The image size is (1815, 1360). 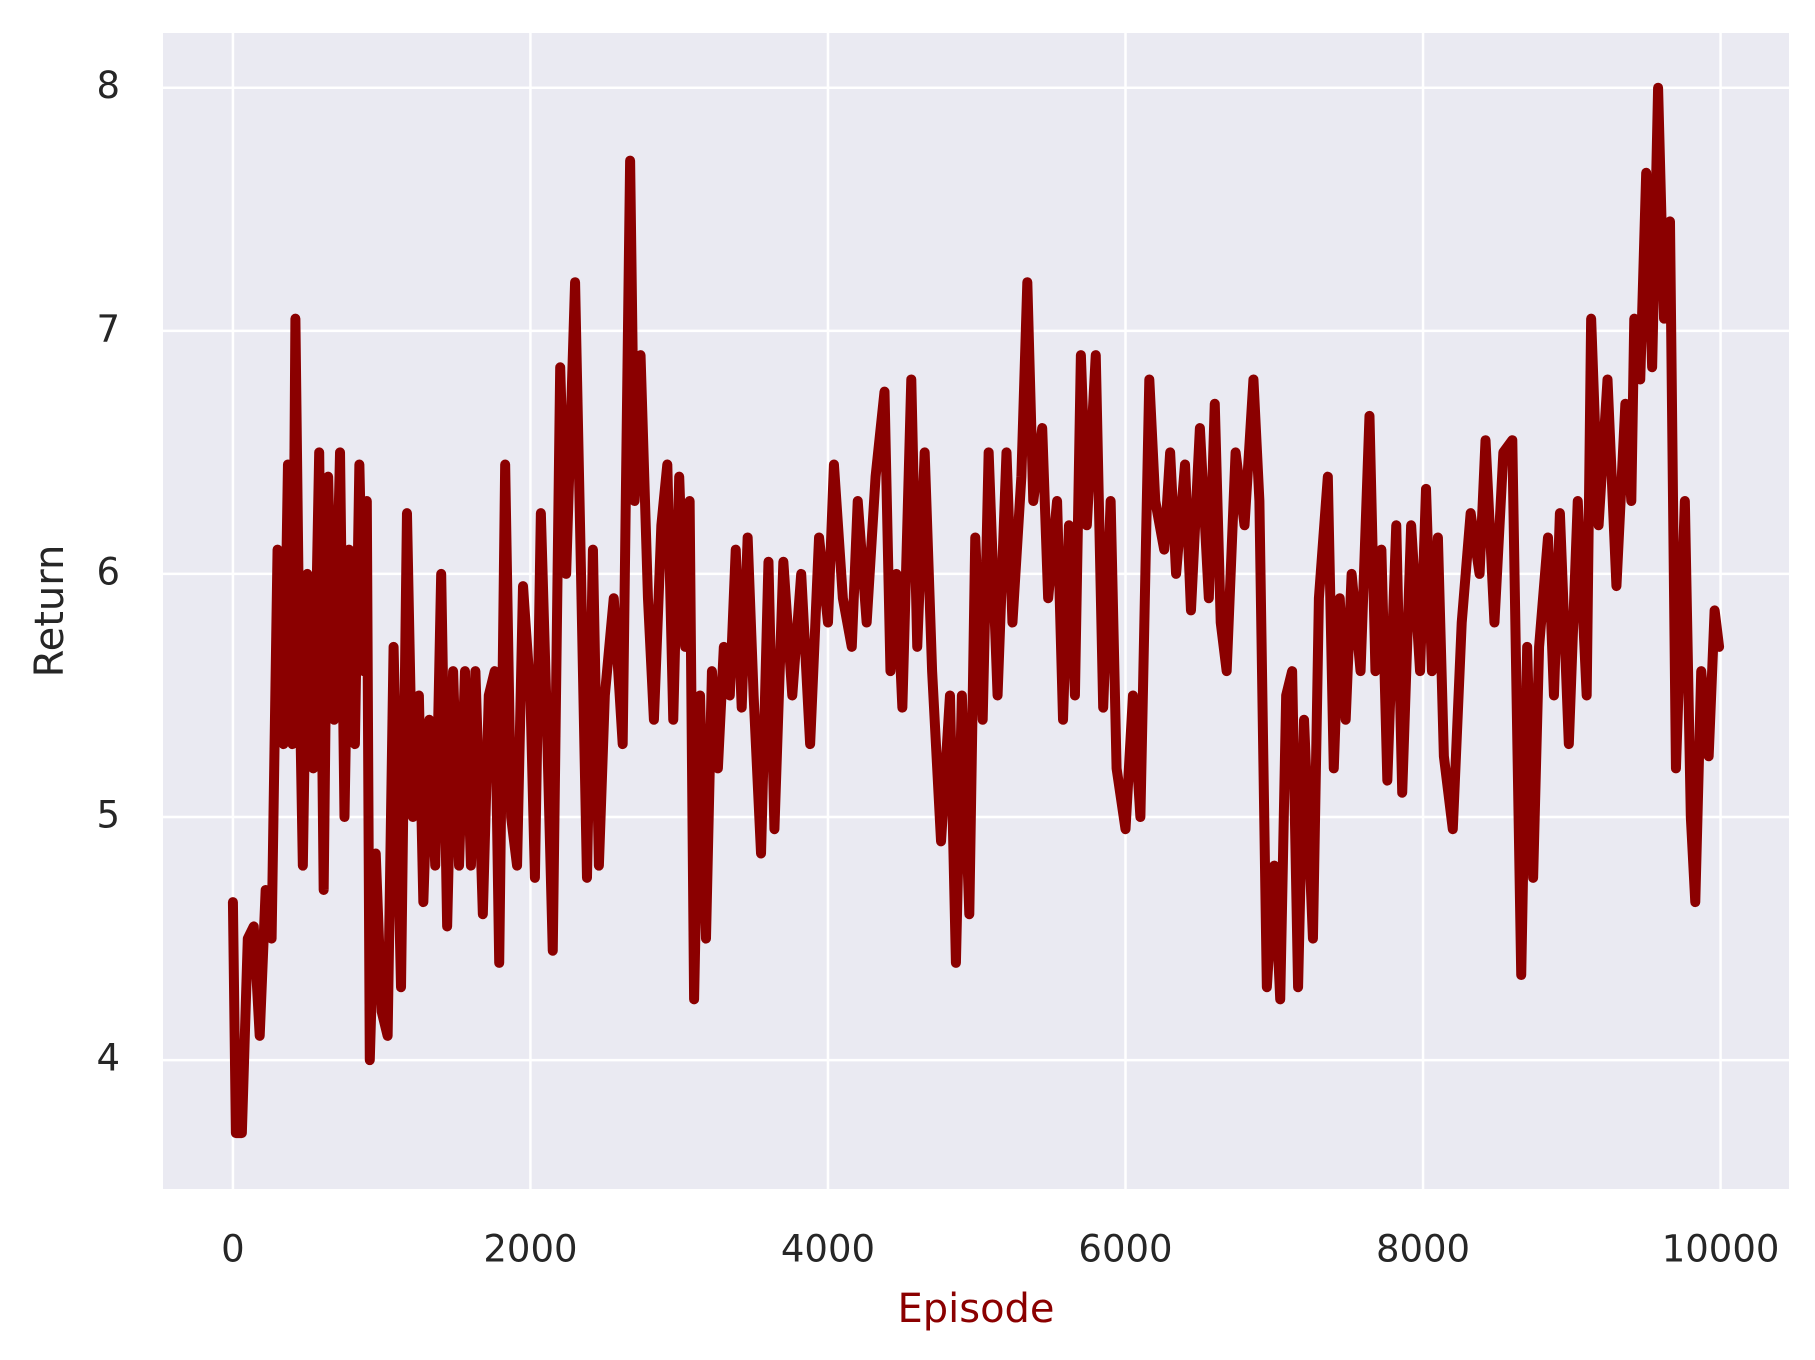 I want to click on y-axis-label: Return, so click(x=50, y=611).